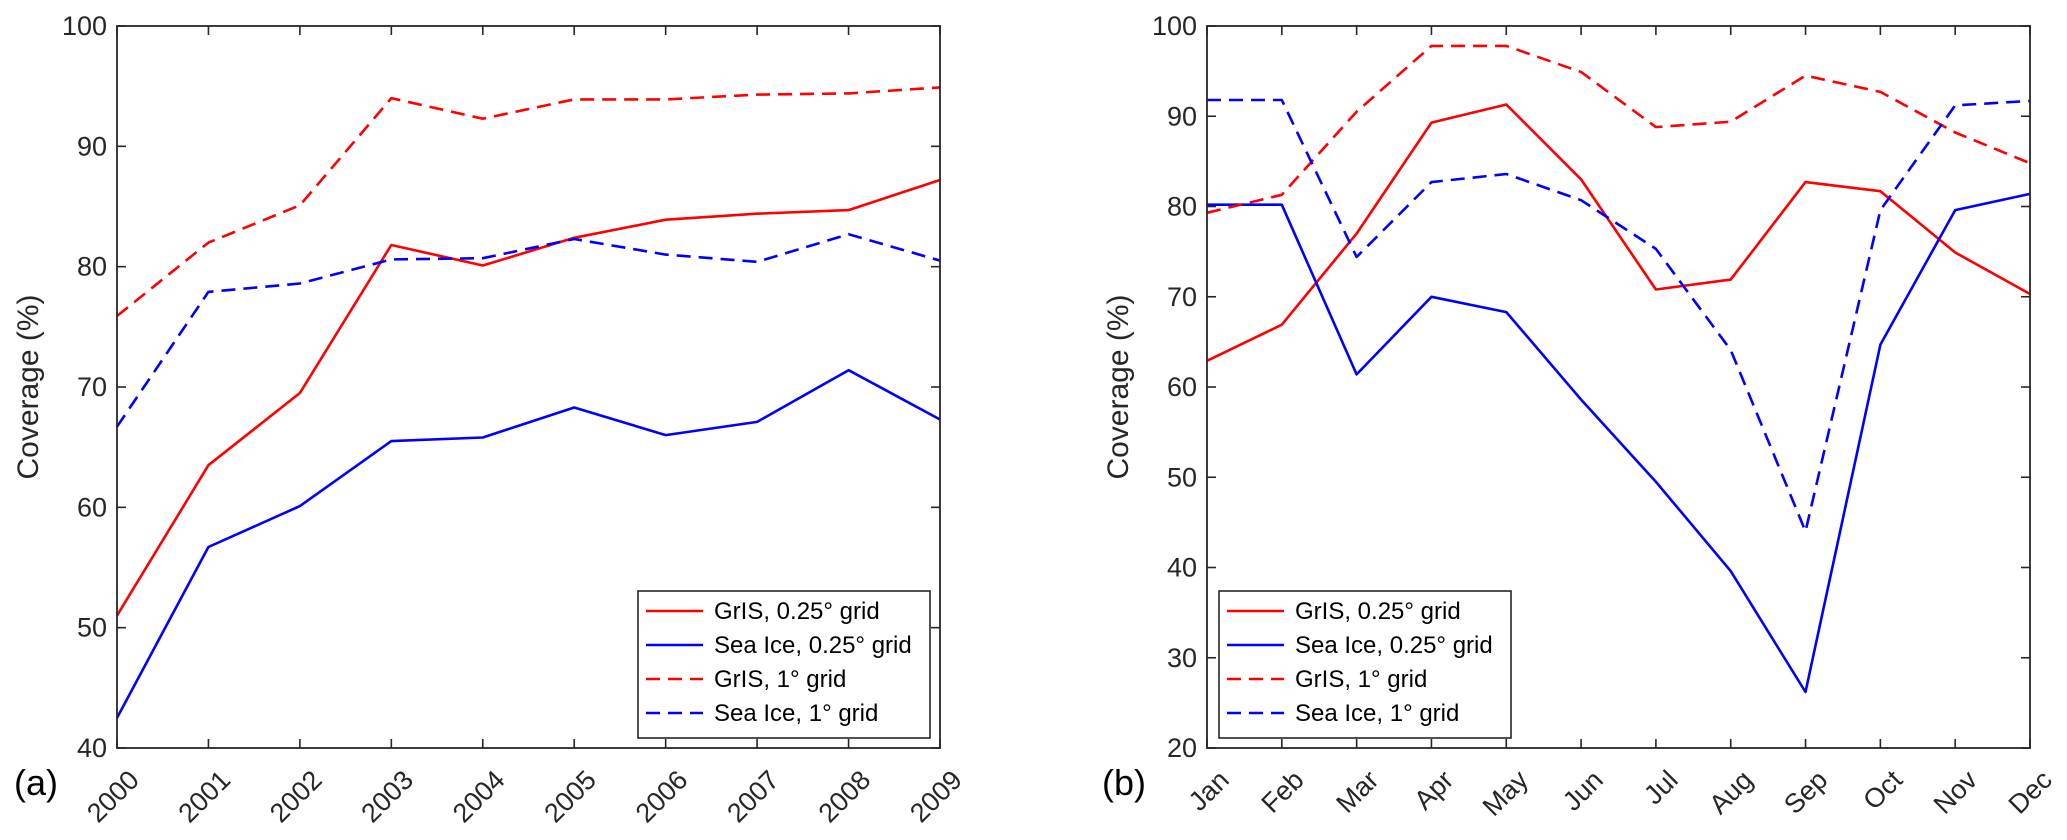 The width and height of the screenshot is (2067, 840). What do you see at coordinates (1882, 789) in the screenshot?
I see `x-tick-label: Oct` at bounding box center [1882, 789].